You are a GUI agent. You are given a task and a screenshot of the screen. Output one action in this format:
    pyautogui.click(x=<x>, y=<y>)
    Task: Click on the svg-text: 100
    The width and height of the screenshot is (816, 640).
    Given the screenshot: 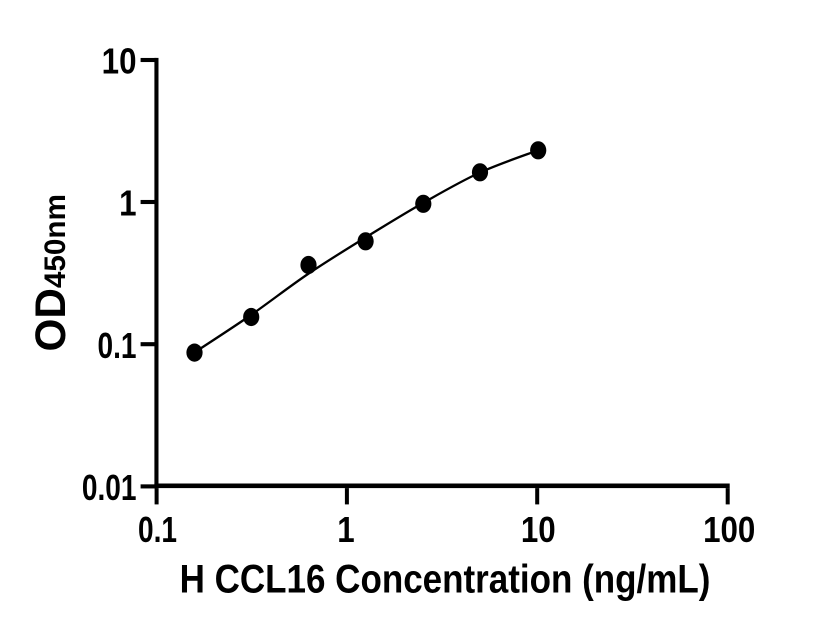 What is the action you would take?
    pyautogui.click(x=729, y=530)
    